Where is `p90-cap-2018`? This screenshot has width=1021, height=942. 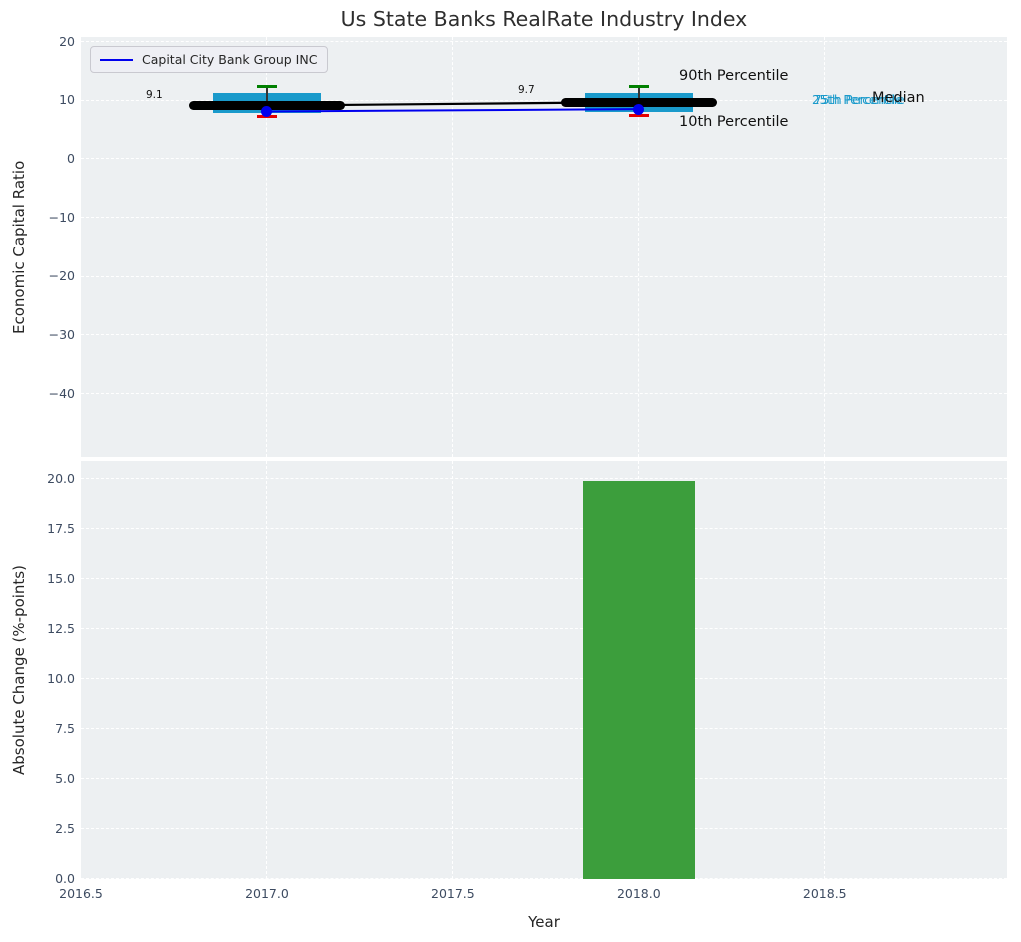
p90-cap-2018 is located at coordinates (638, 86).